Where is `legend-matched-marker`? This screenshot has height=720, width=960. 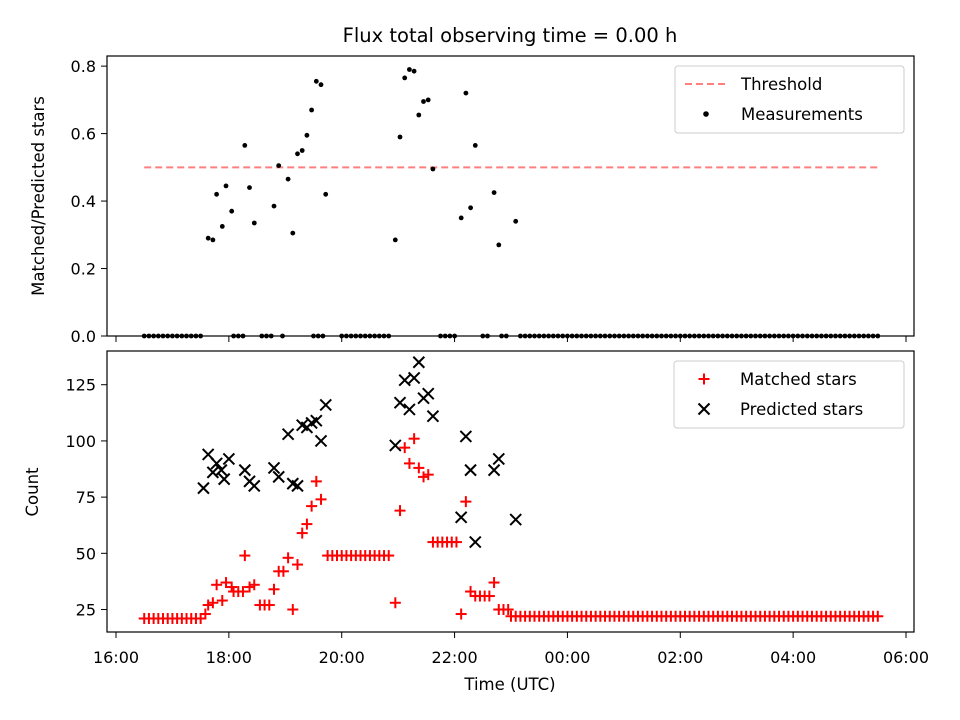 legend-matched-marker is located at coordinates (704, 379).